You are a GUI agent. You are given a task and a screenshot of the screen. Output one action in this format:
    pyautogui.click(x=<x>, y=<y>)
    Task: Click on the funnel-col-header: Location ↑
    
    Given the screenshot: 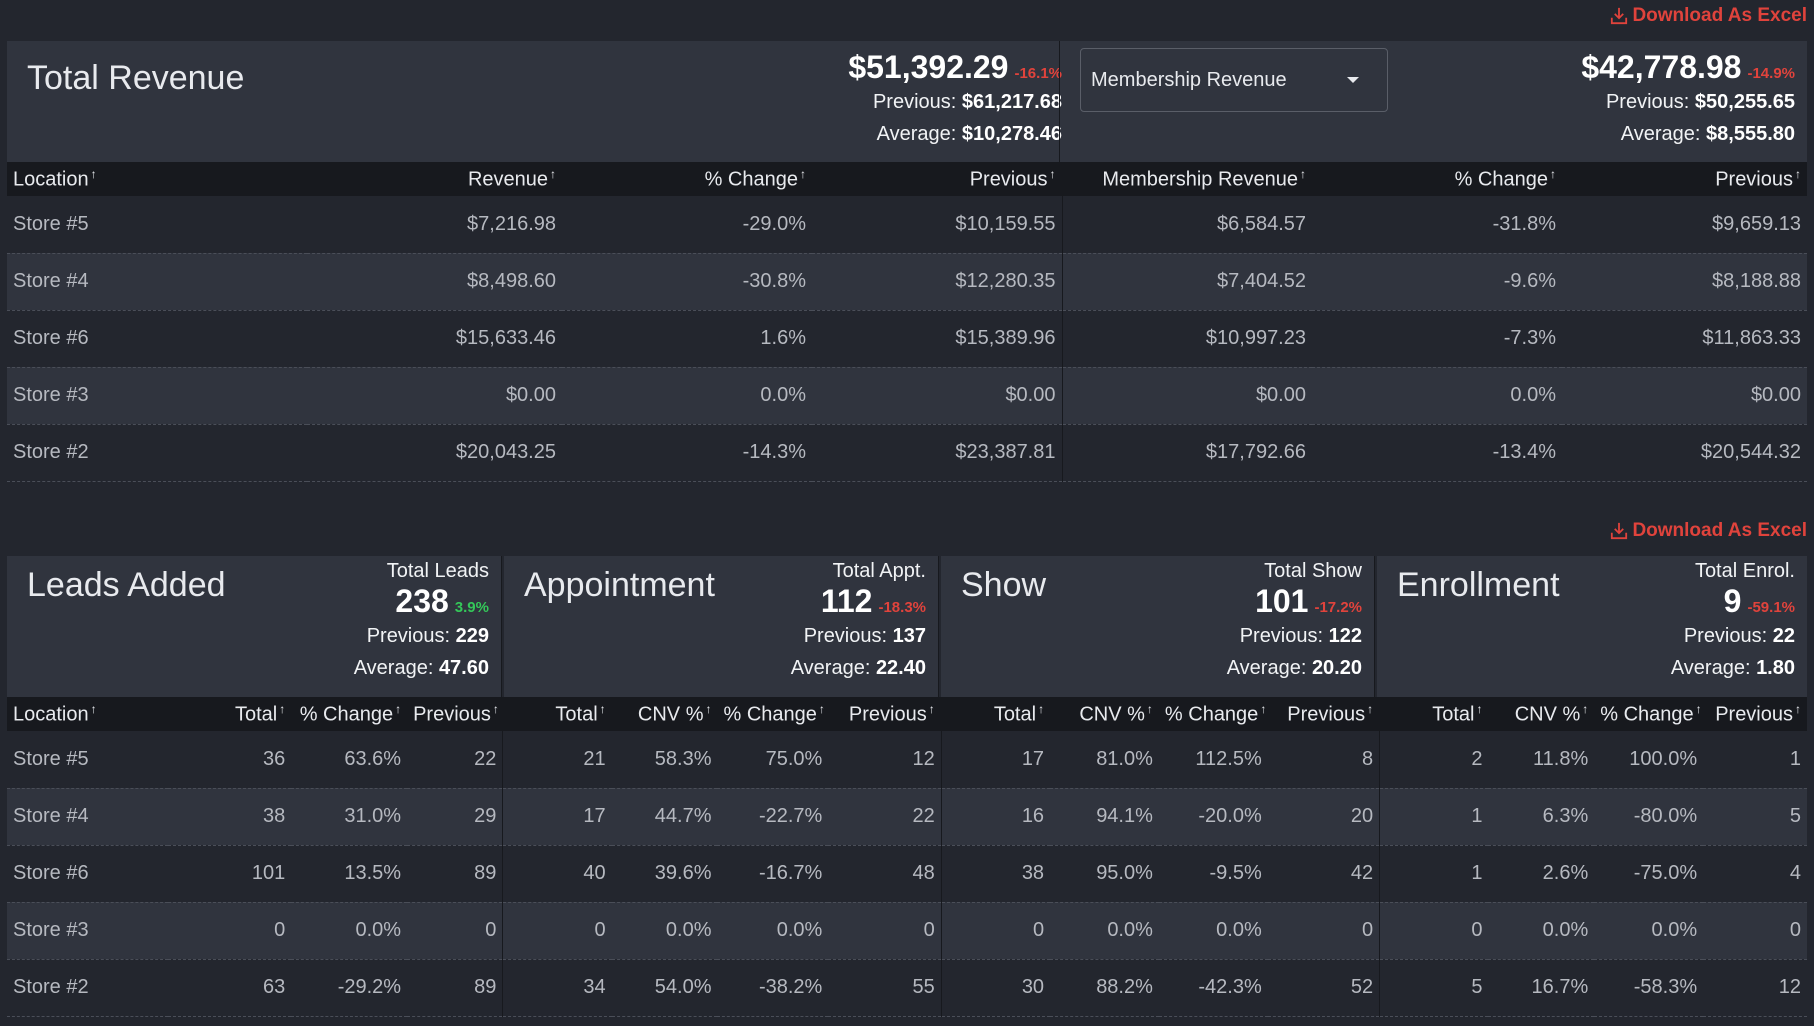 What is the action you would take?
    pyautogui.click(x=88, y=714)
    